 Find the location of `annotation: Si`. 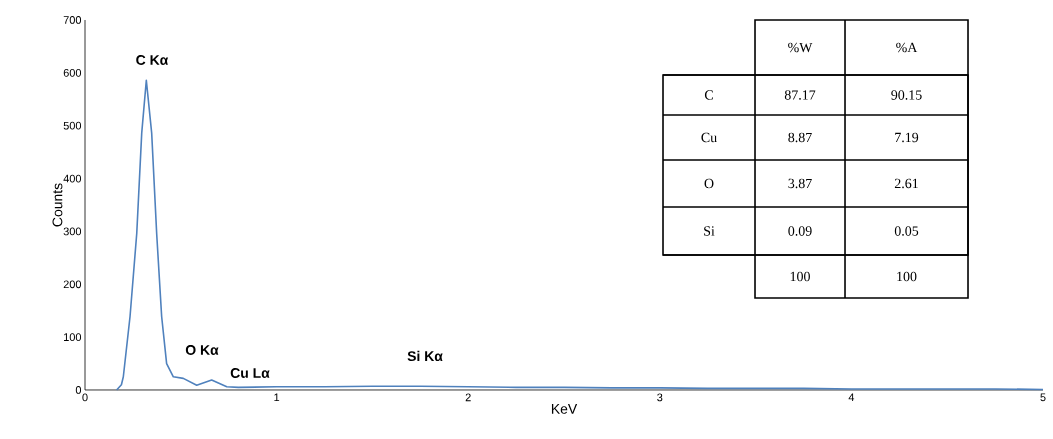

annotation: Si is located at coordinates (709, 231).